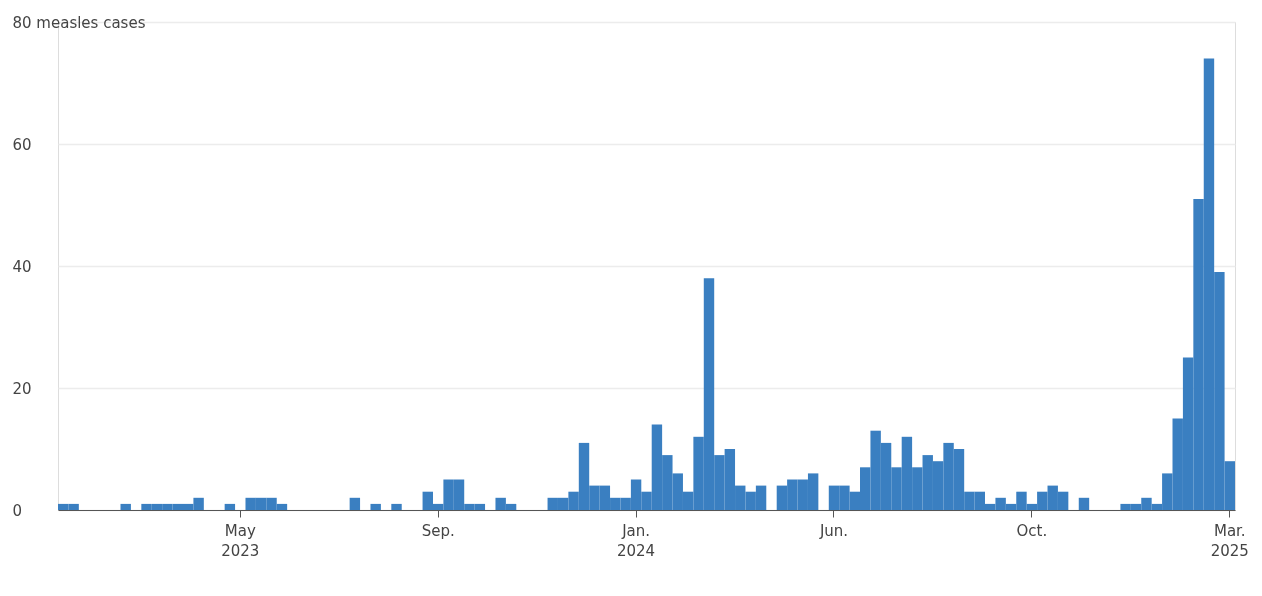 This screenshot has height=596, width=1262. What do you see at coordinates (22, 144) in the screenshot?
I see `y-tick-label: 60` at bounding box center [22, 144].